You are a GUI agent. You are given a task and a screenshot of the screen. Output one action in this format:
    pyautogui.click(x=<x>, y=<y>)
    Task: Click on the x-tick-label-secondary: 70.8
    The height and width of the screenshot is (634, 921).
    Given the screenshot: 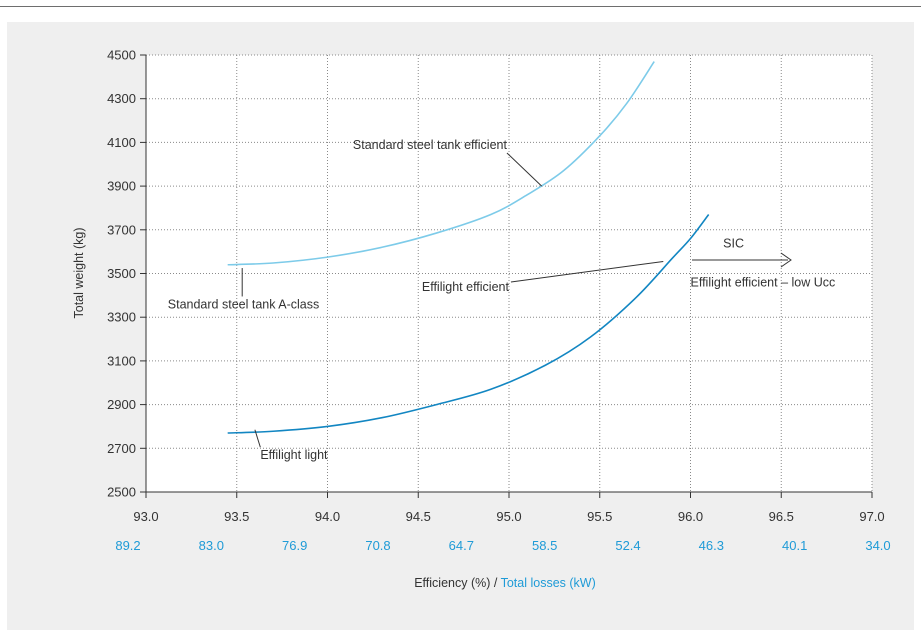 What is the action you would take?
    pyautogui.click(x=377, y=545)
    